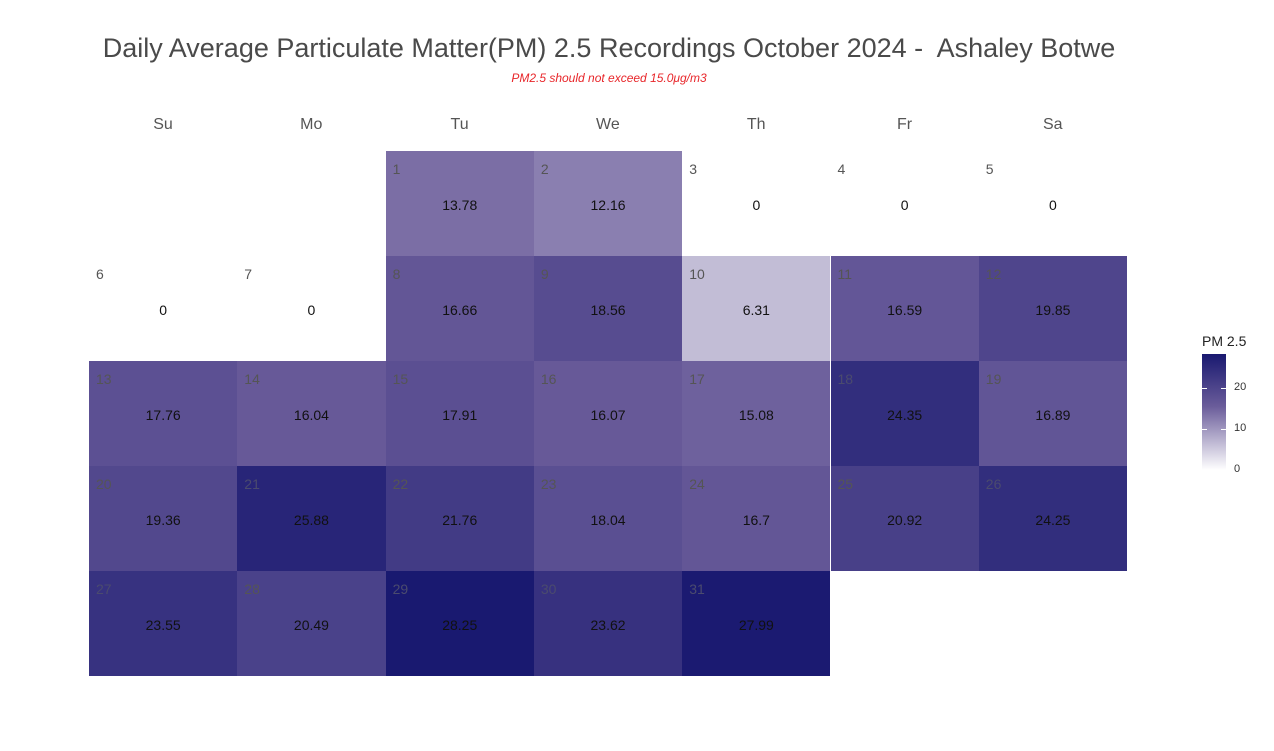  What do you see at coordinates (396, 274) in the screenshot?
I see `day-number: 8` at bounding box center [396, 274].